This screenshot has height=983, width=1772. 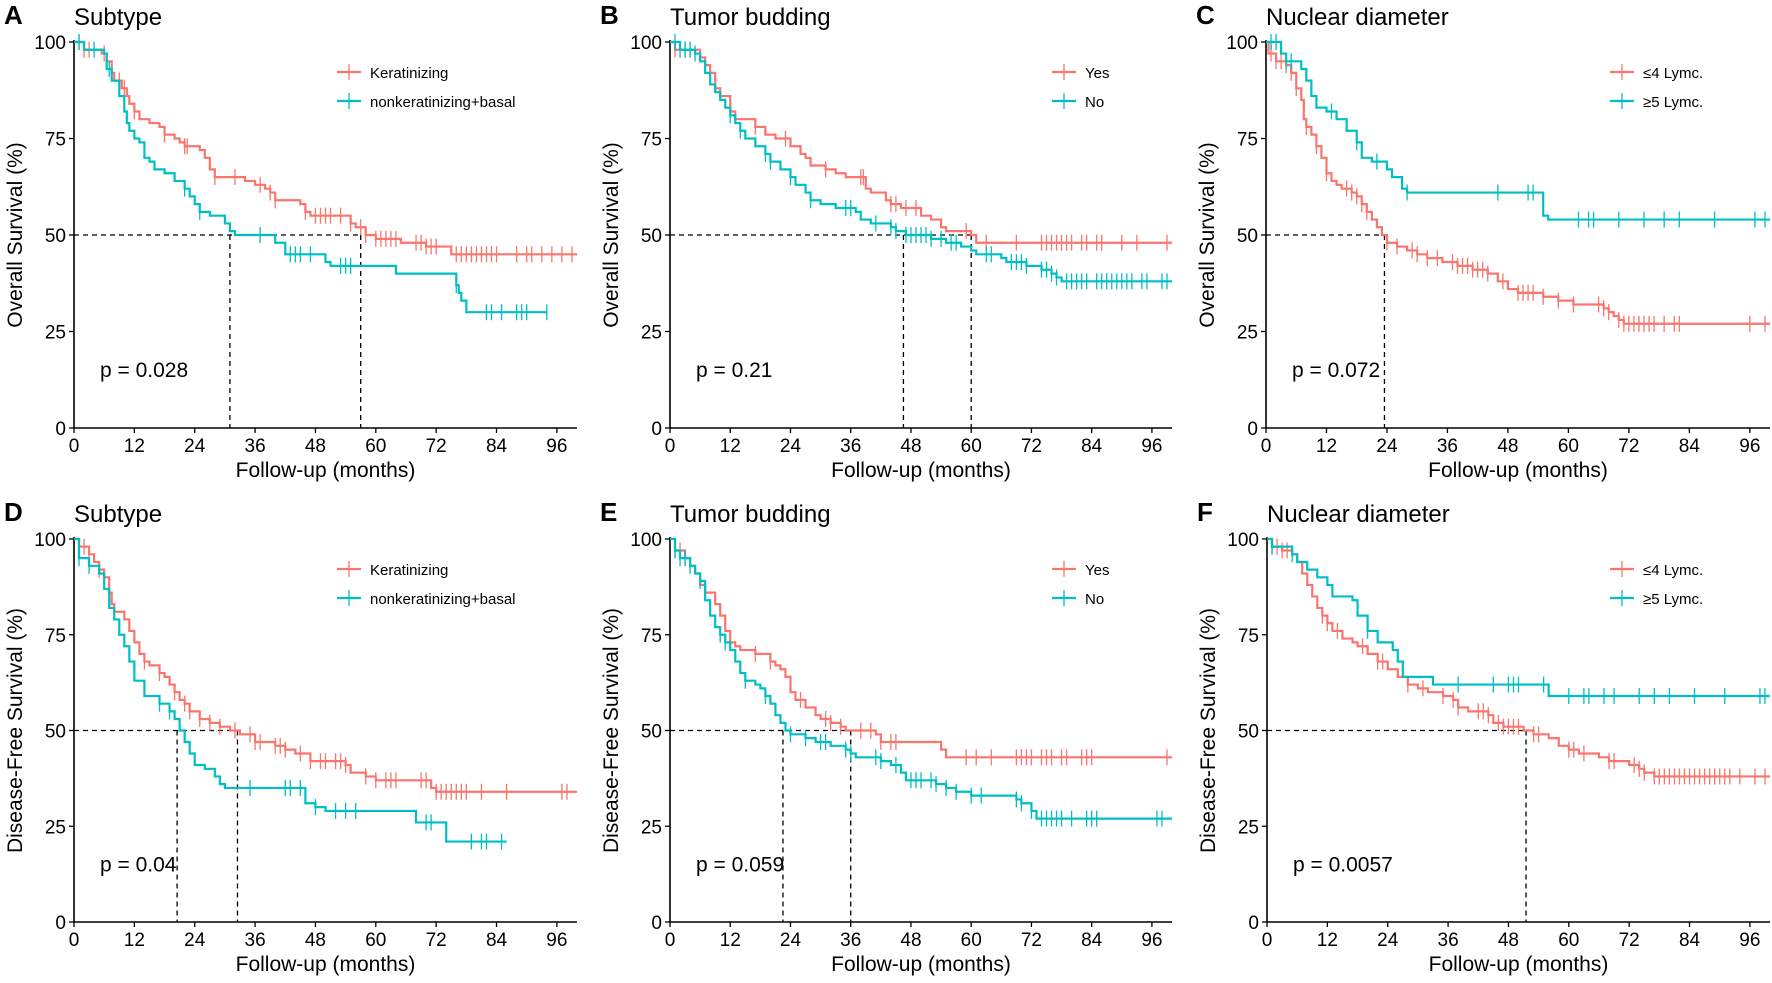 What do you see at coordinates (1205, 15) in the screenshot?
I see `panel-letter: C` at bounding box center [1205, 15].